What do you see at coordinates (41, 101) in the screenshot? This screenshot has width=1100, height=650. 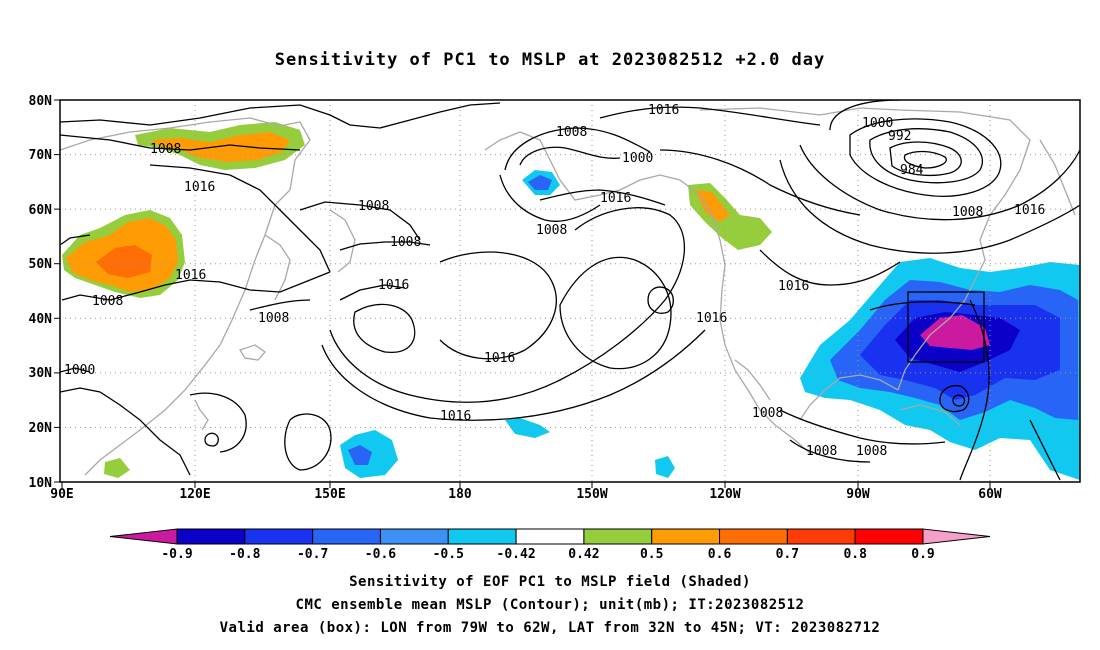 I see `lat-tick-label: 80N` at bounding box center [41, 101].